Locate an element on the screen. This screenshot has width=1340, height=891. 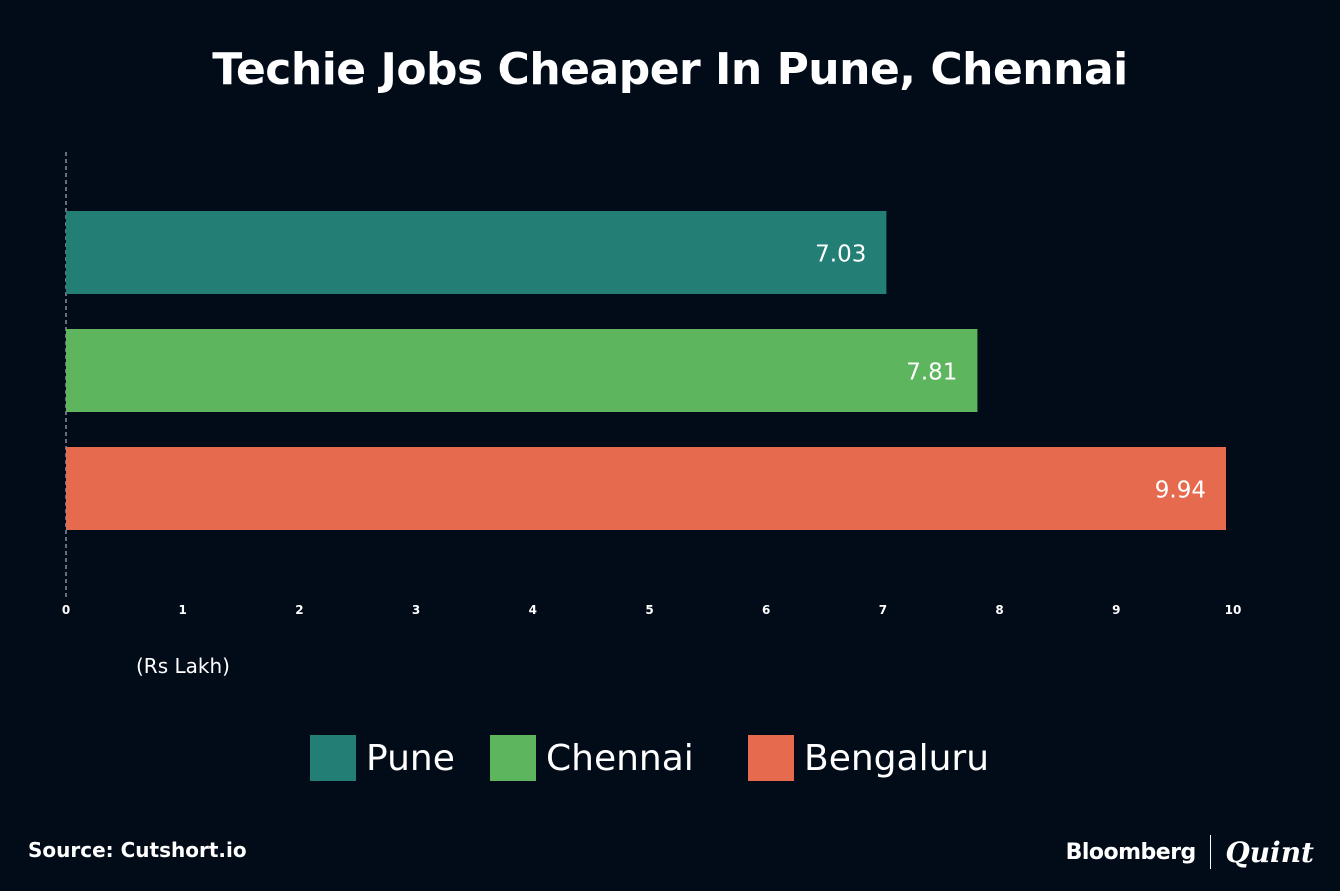
x-axis-unit-label: (Rs Lakh) is located at coordinates (183, 666).